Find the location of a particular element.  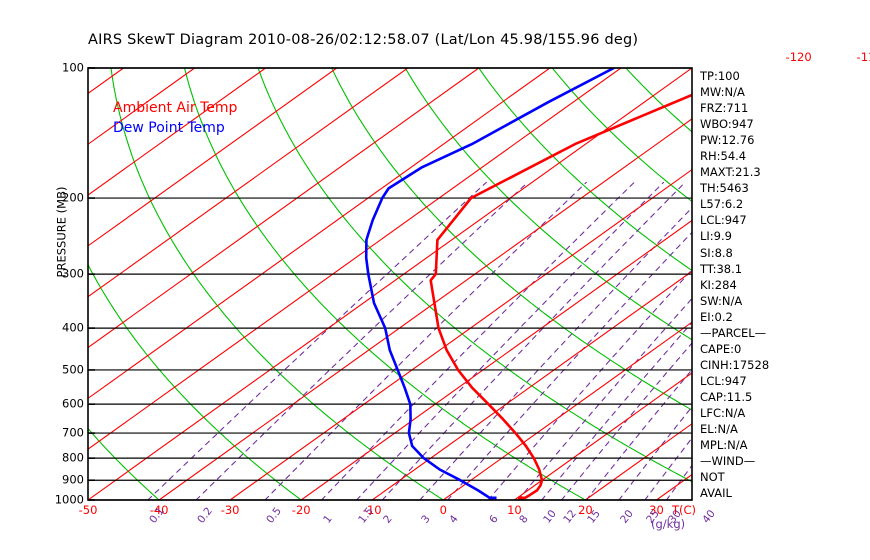

pressure-tick-300: 300 is located at coordinates (73, 273).